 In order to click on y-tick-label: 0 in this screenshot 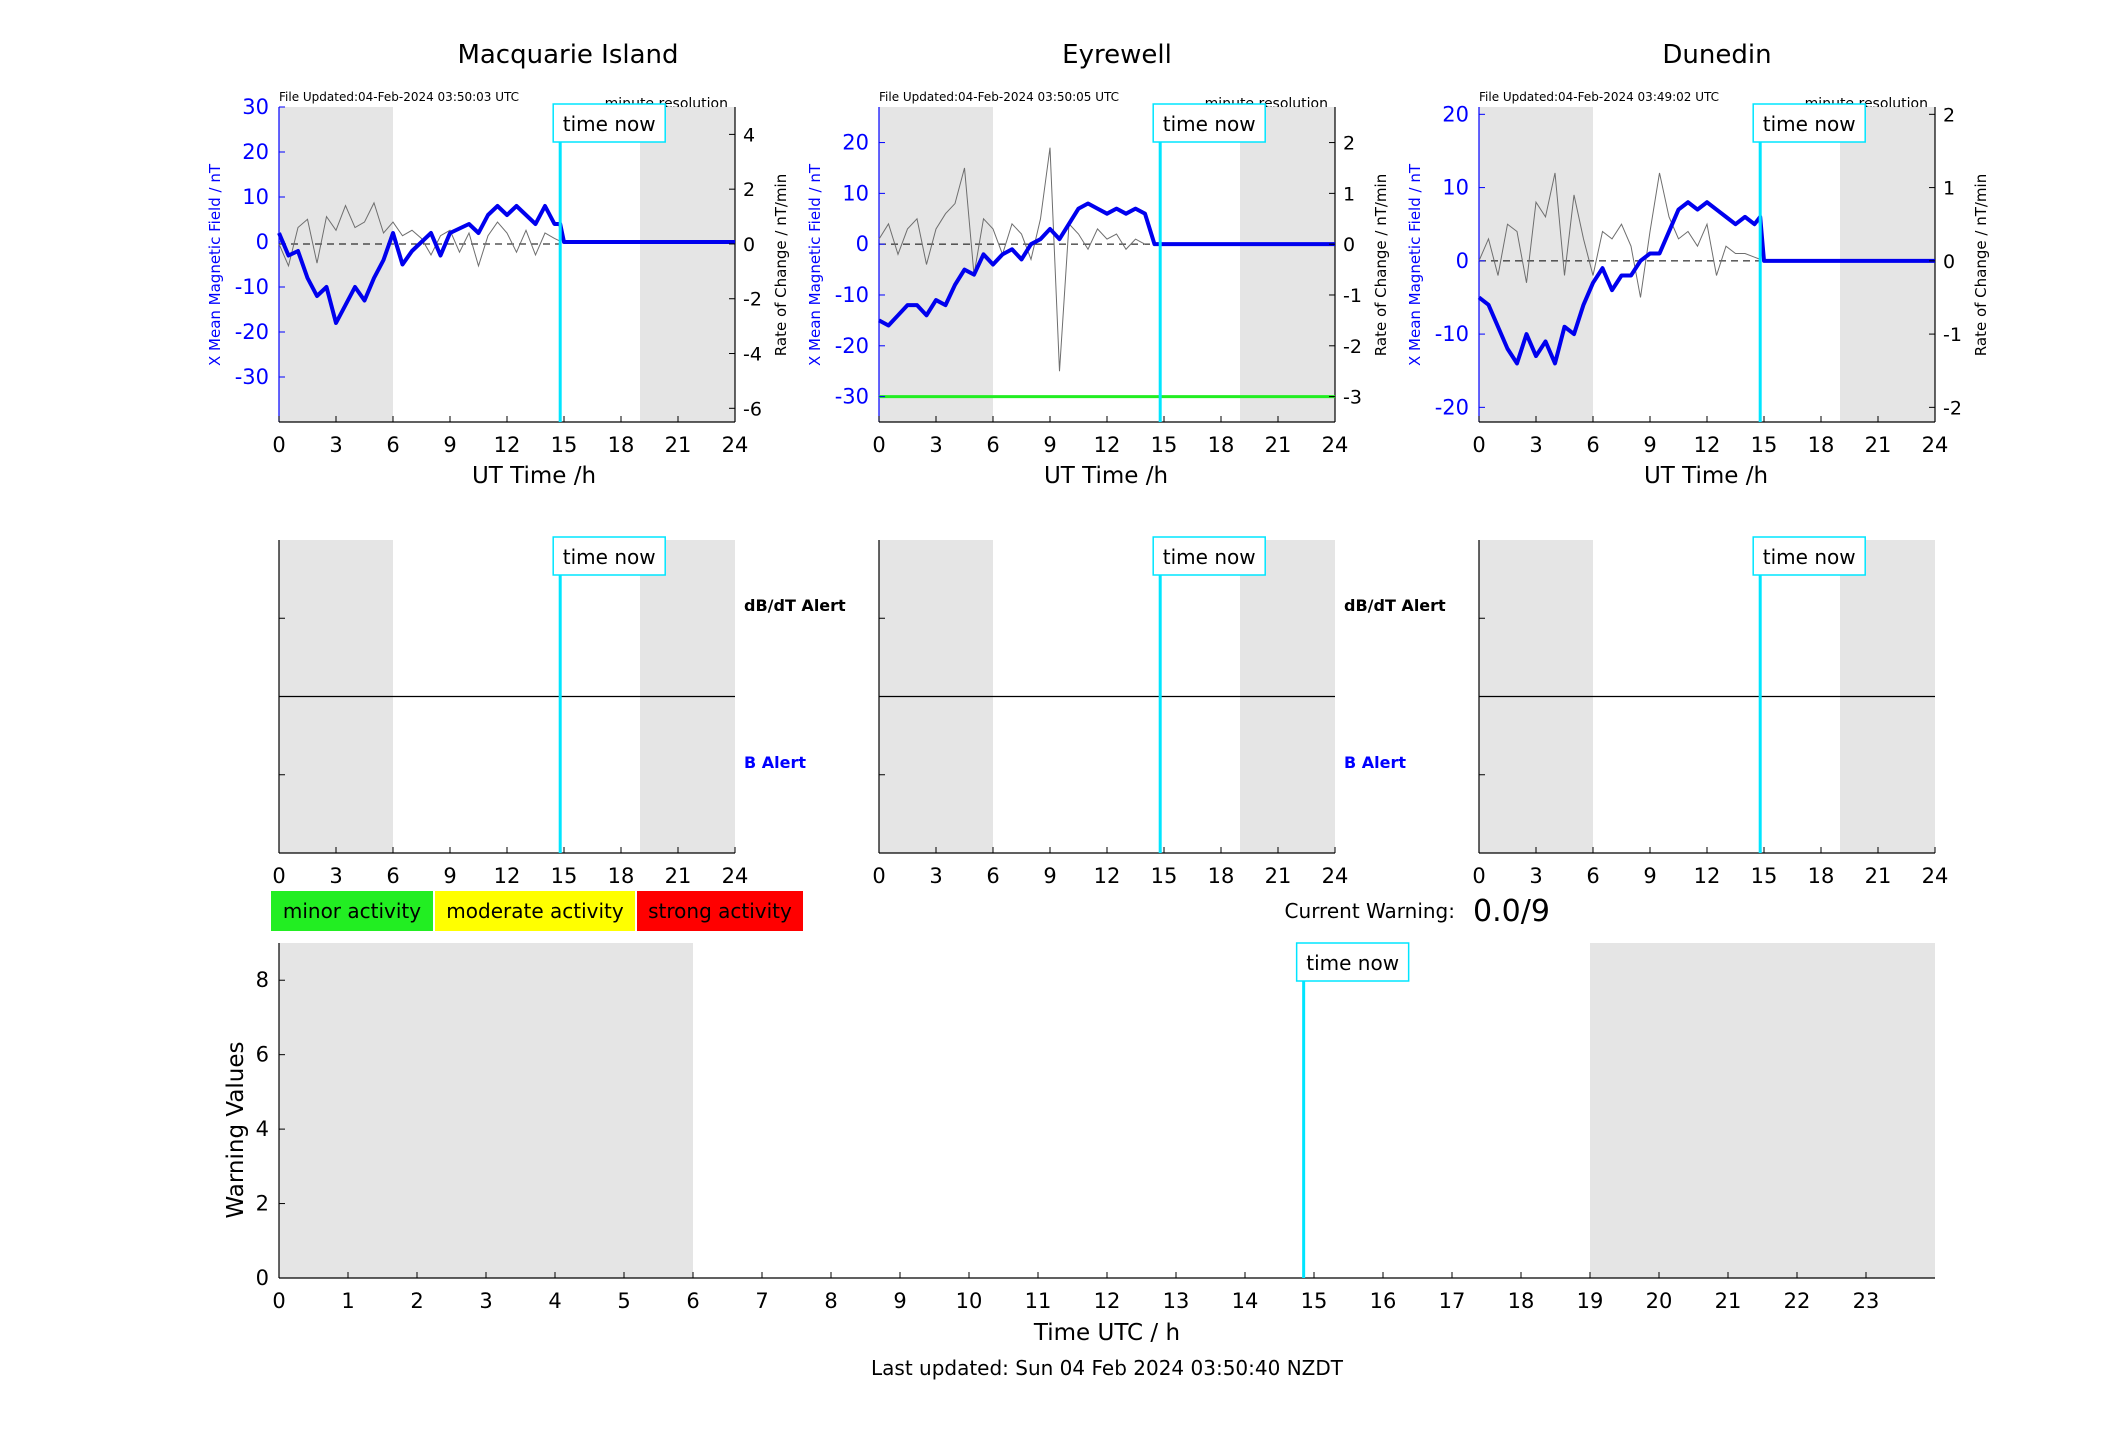, I will do `click(262, 1278)`.